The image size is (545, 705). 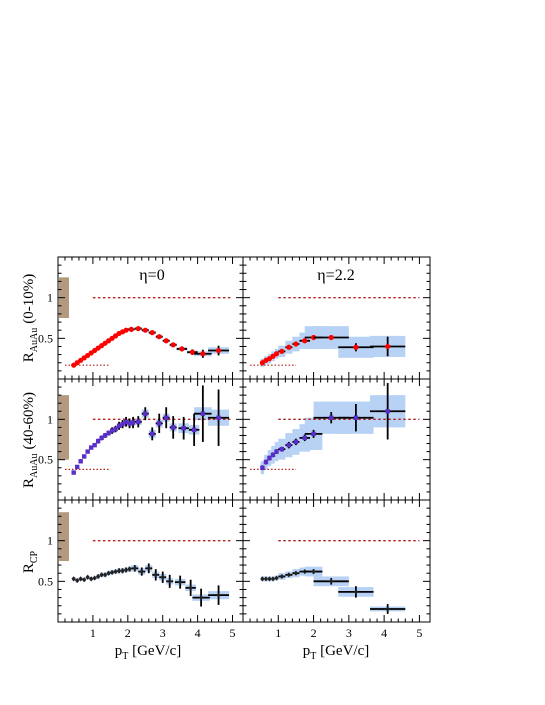 What do you see at coordinates (151, 275) in the screenshot?
I see `panel-title-eta0: η=0` at bounding box center [151, 275].